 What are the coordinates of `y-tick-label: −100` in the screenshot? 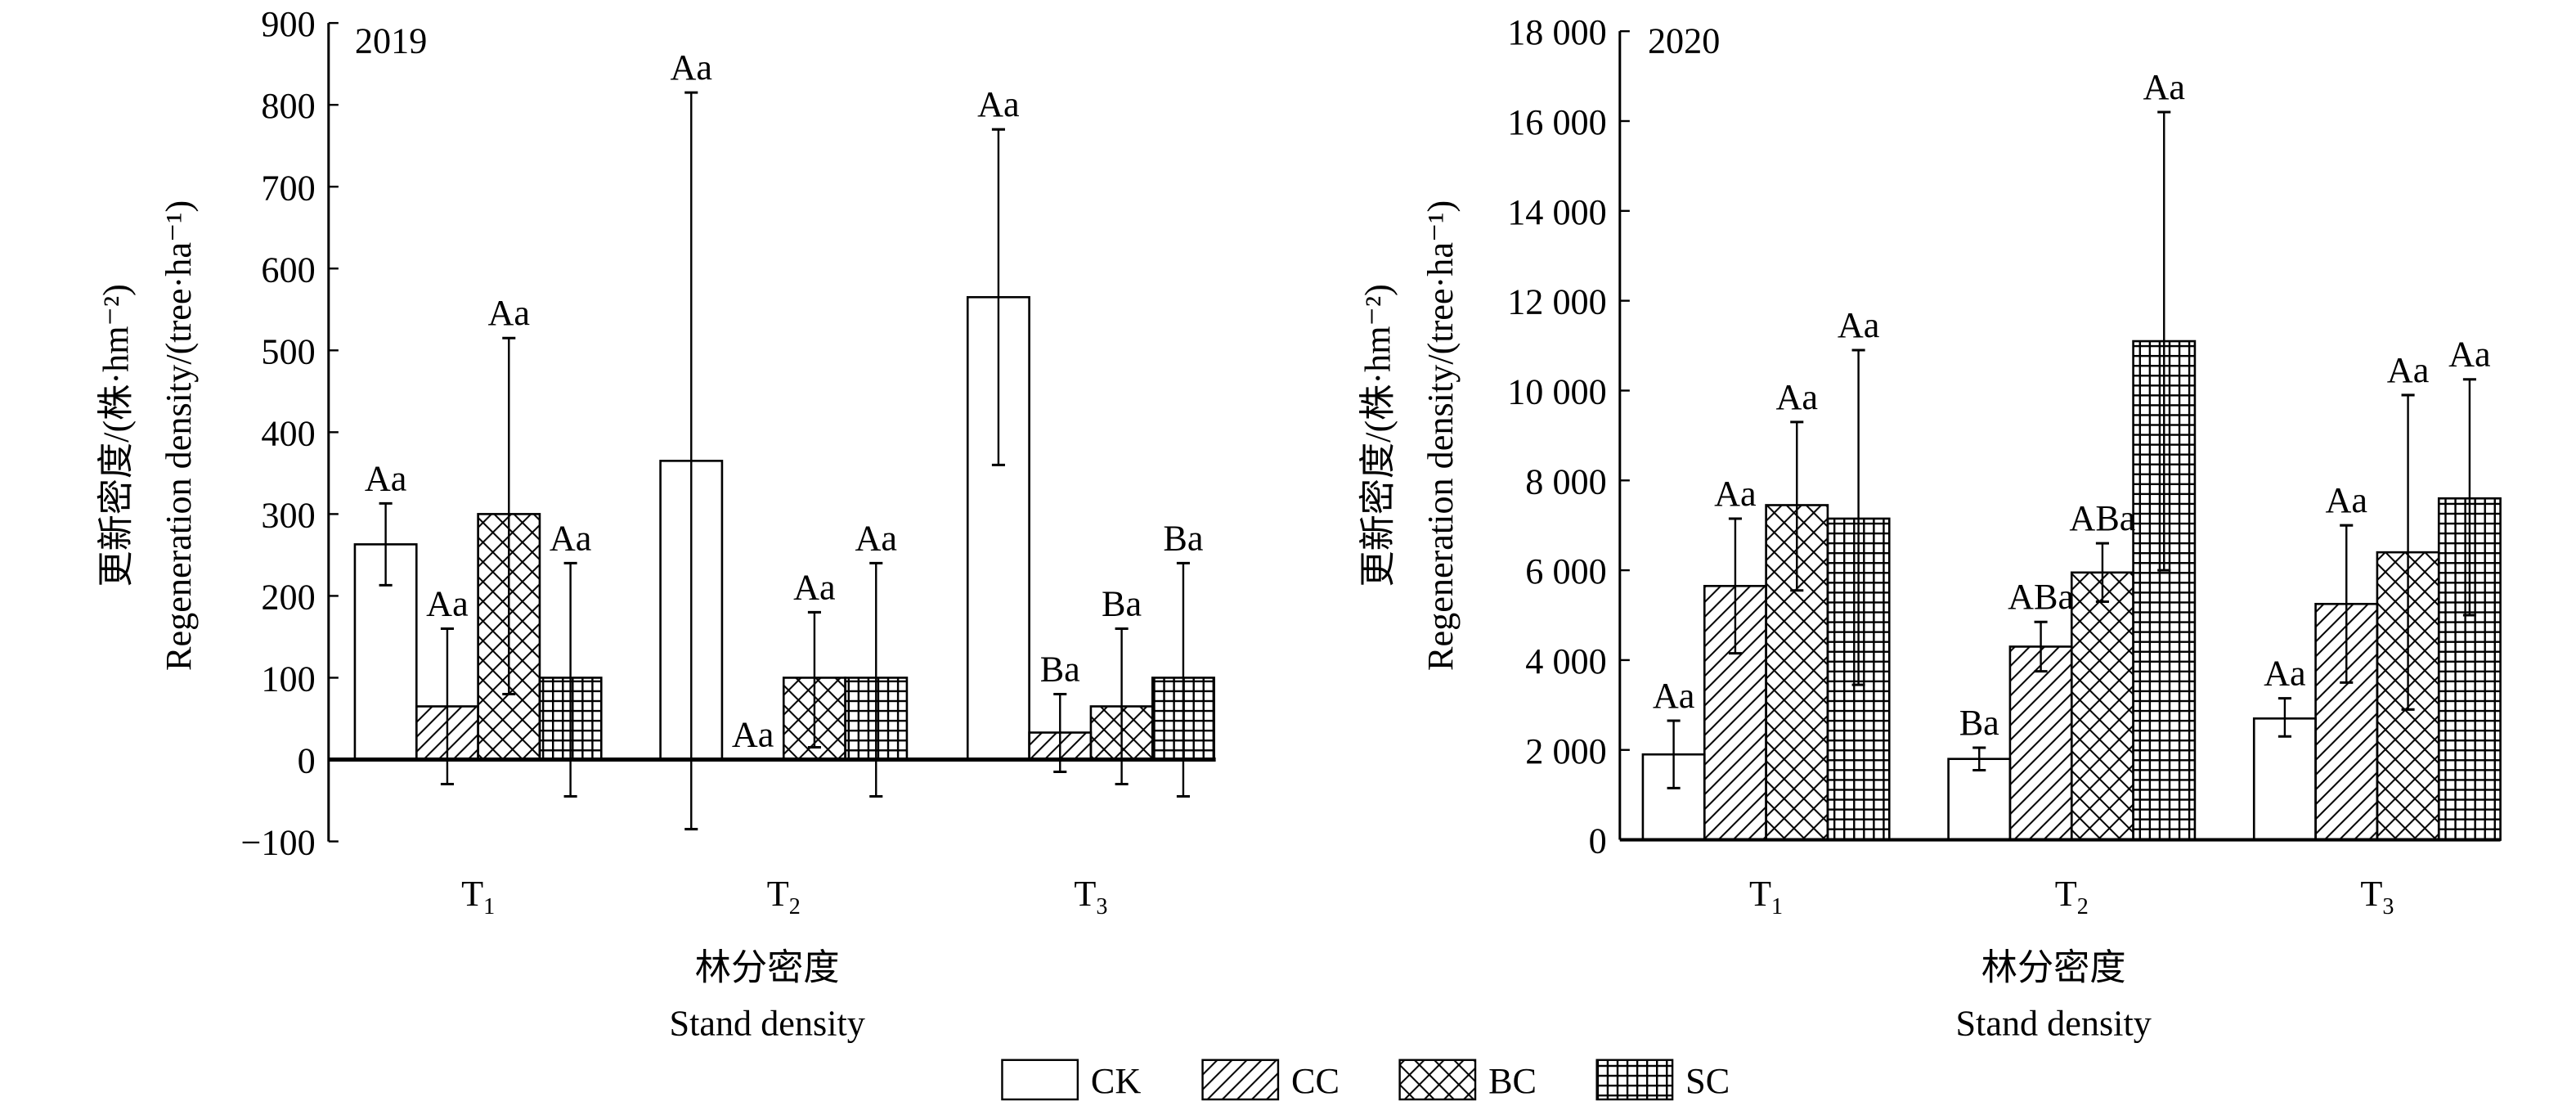 It's located at (278, 843).